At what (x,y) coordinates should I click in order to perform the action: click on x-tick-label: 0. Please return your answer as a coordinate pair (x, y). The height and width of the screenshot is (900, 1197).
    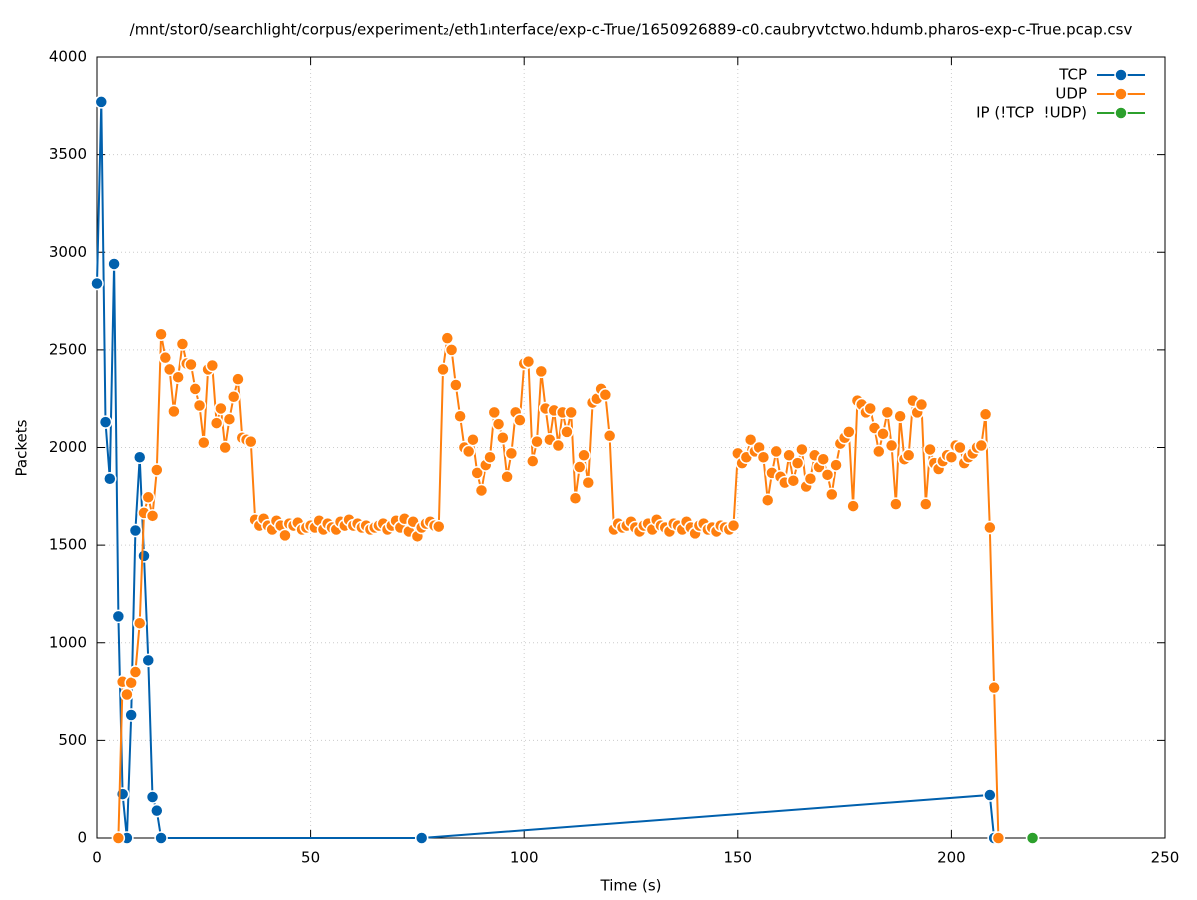
    Looking at the image, I should click on (97, 858).